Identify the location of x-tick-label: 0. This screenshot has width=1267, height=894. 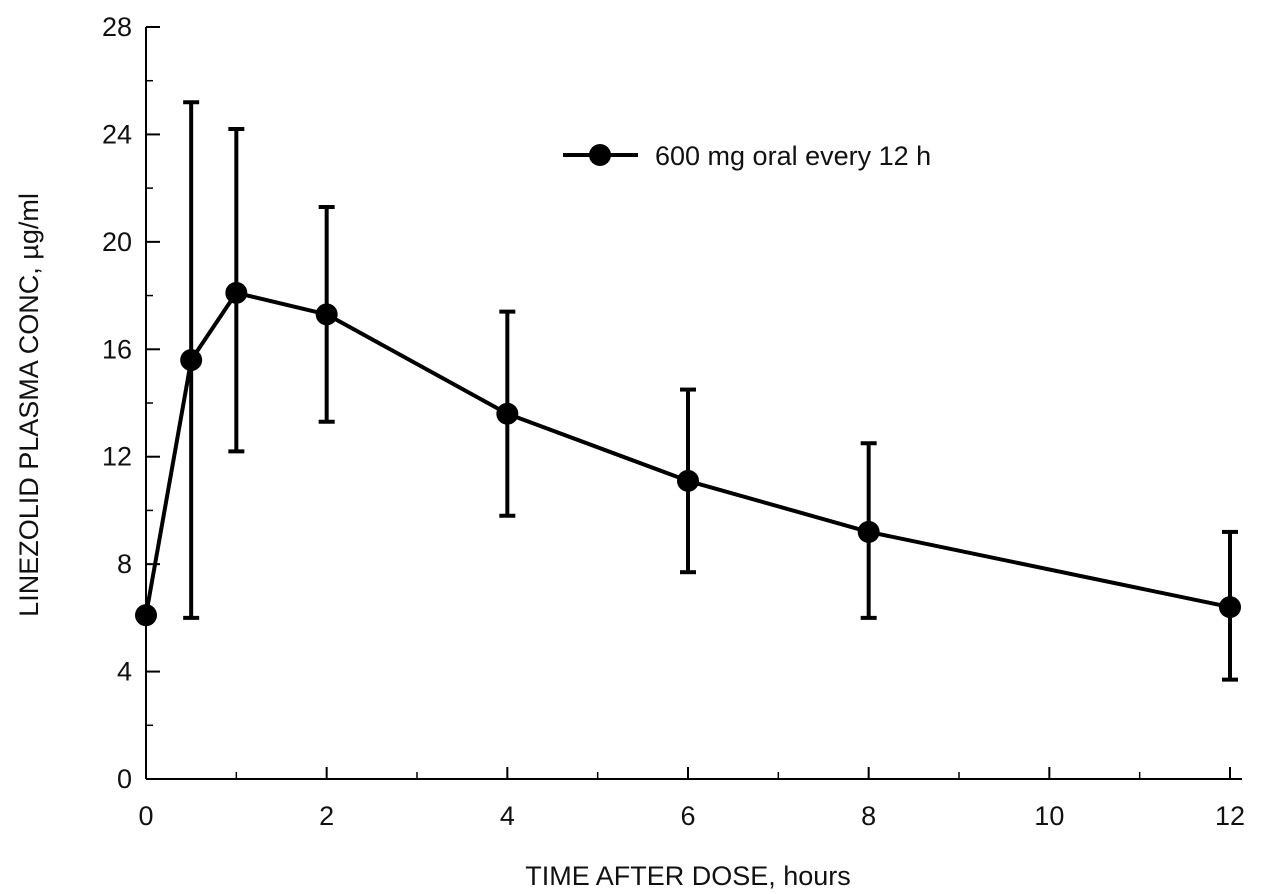
(145, 816).